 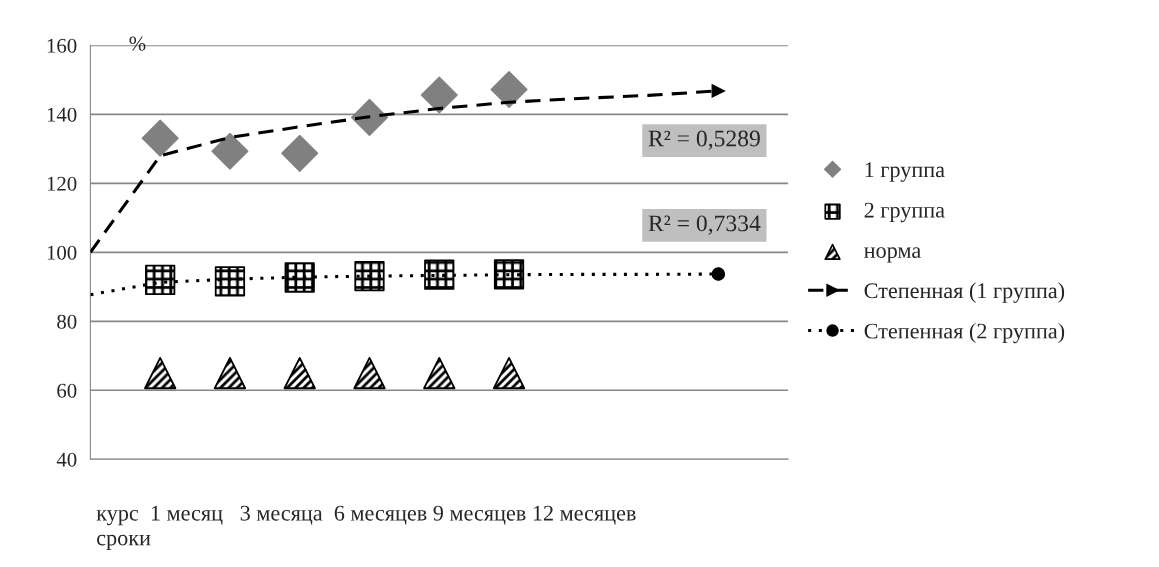 What do you see at coordinates (67, 321) in the screenshot?
I see `y-tick-label: 80` at bounding box center [67, 321].